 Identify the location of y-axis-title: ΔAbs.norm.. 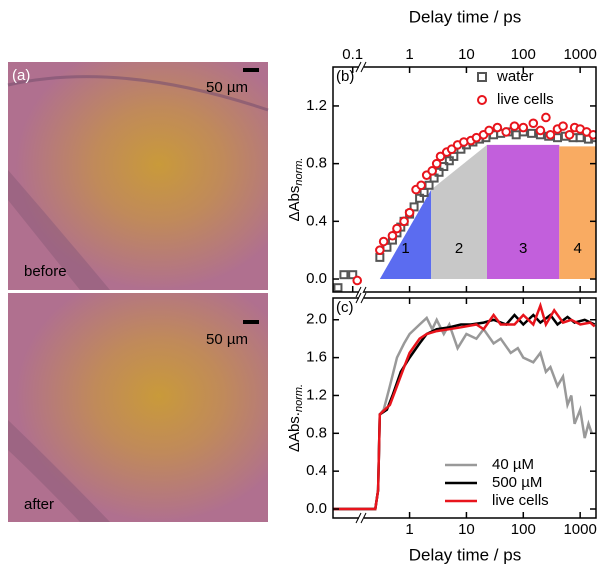
(295, 418).